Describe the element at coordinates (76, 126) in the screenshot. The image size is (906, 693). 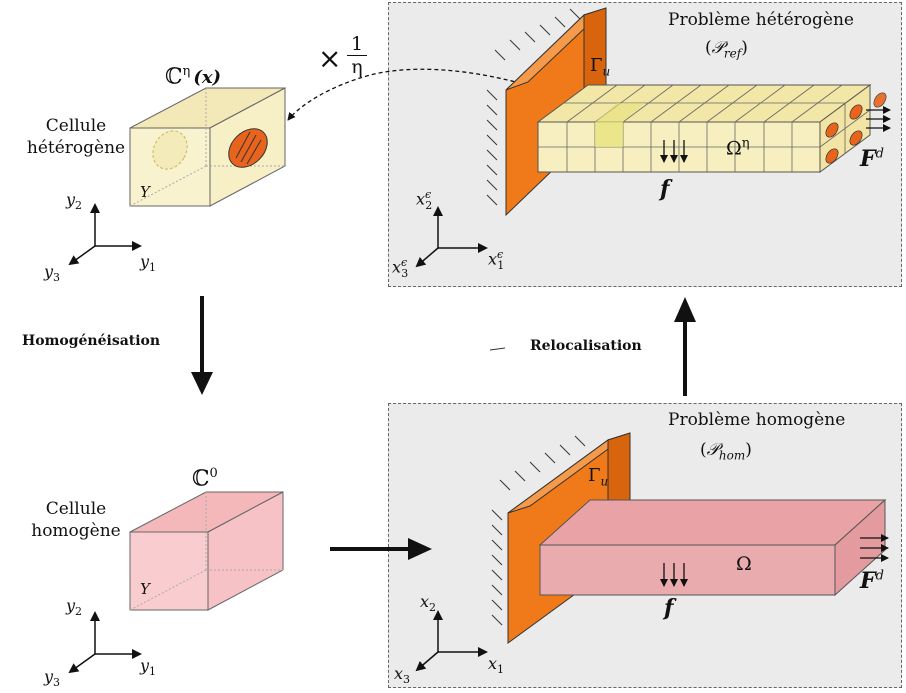
I see `het-cell-label-1: Cellule` at that location.